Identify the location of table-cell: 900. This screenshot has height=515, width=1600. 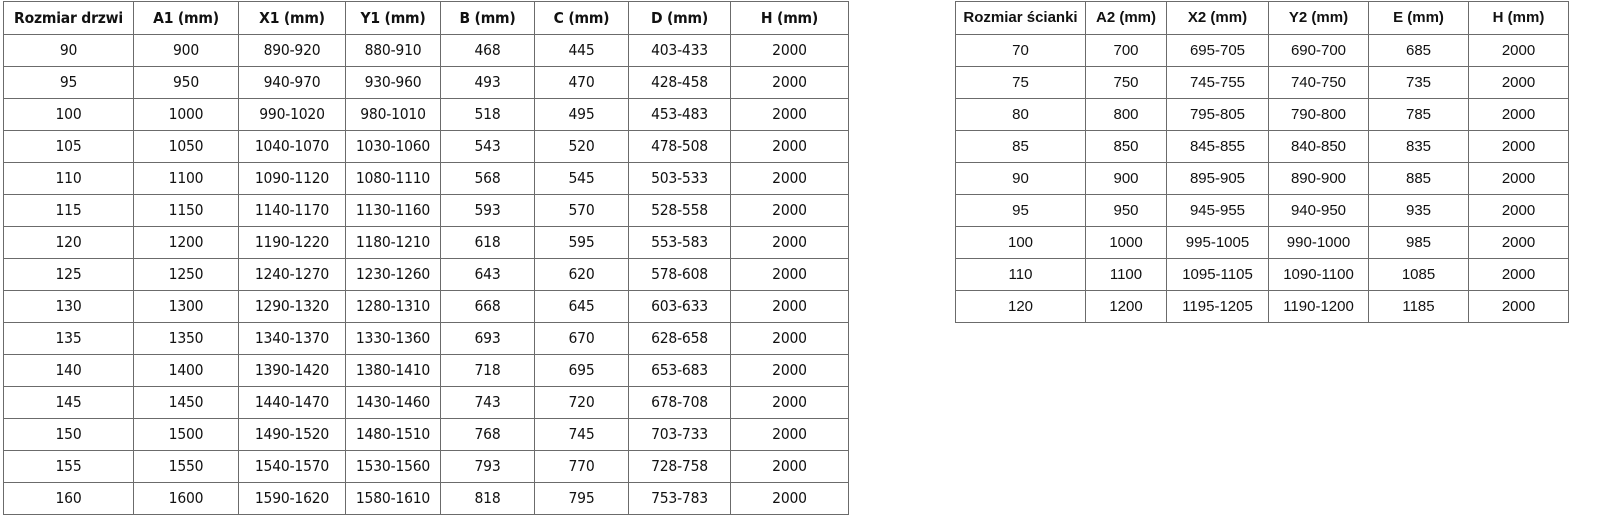
(1126, 178).